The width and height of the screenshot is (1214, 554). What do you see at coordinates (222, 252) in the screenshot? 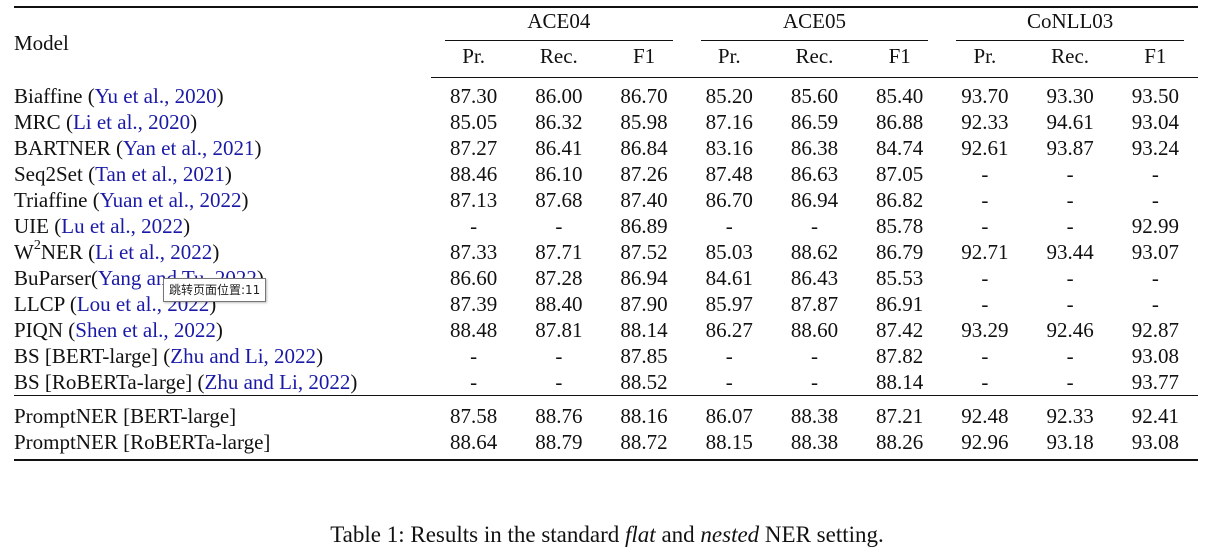
I see `model-name-cell: W2NER (Li et al., 2022)` at bounding box center [222, 252].